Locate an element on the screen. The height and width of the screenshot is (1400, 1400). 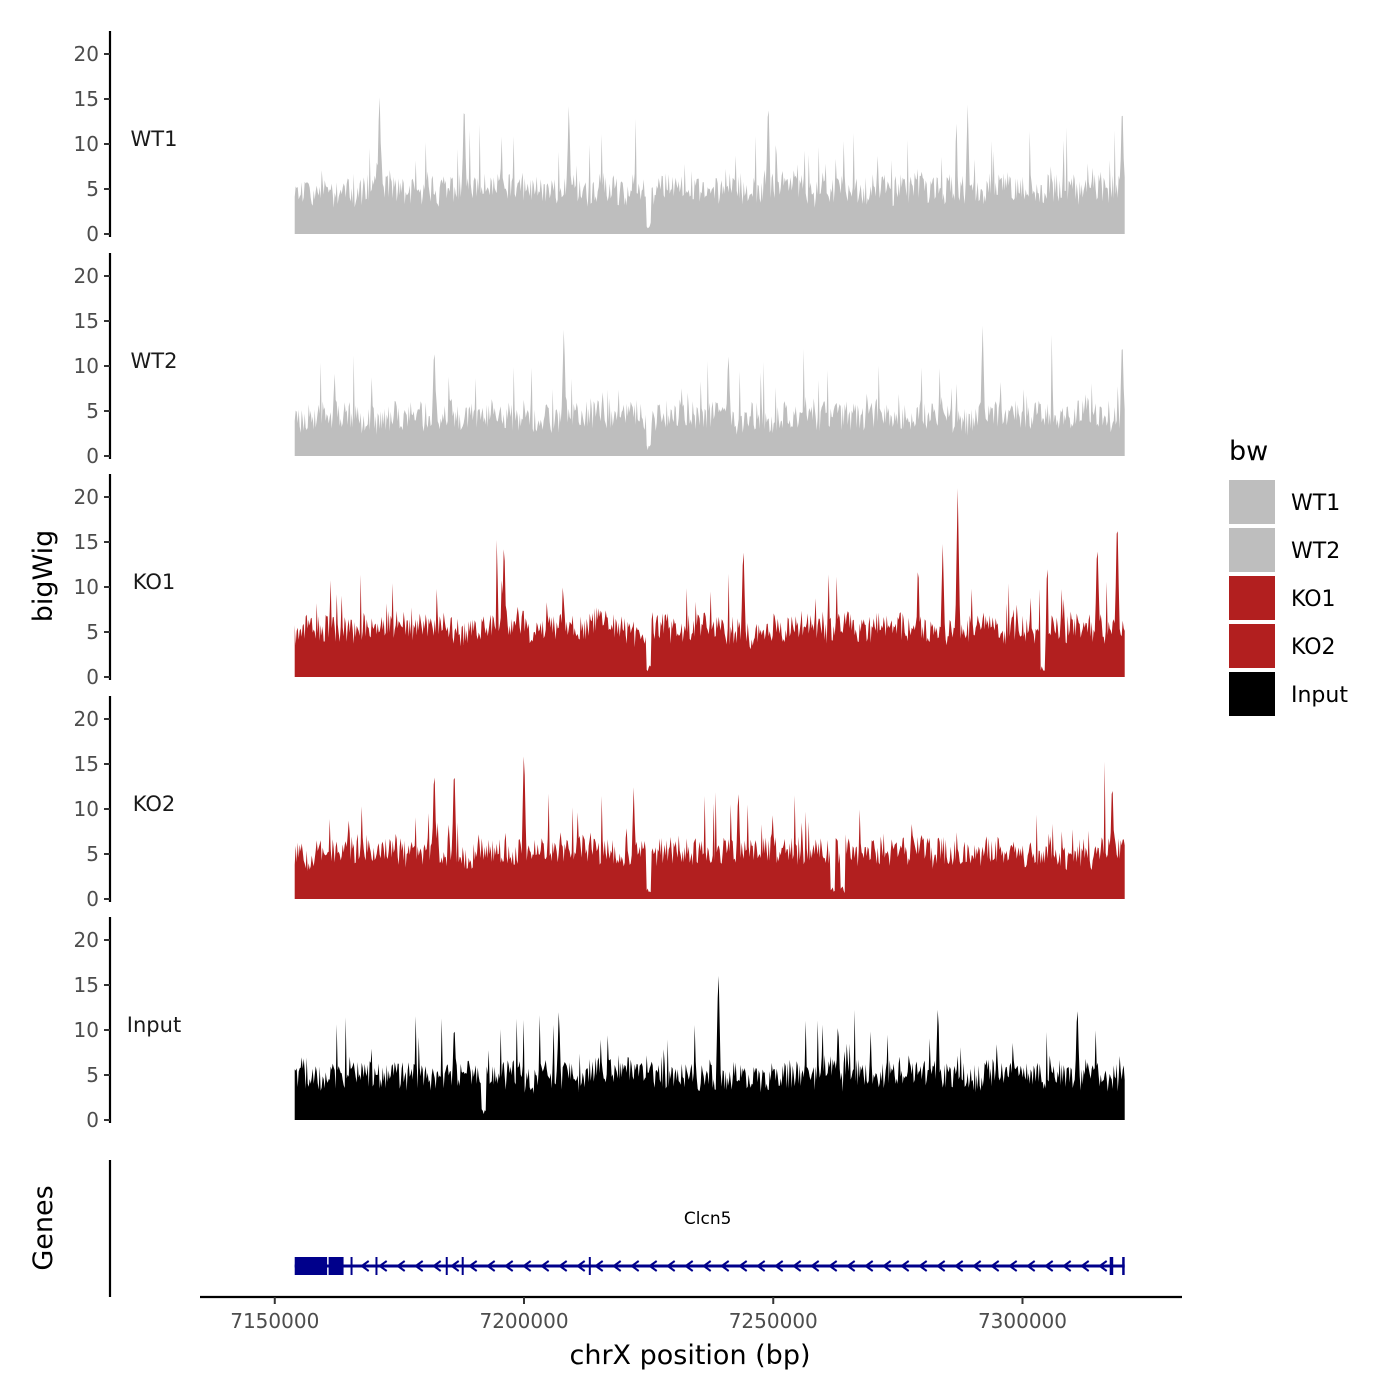
legend-title: bw is located at coordinates (1248, 451).